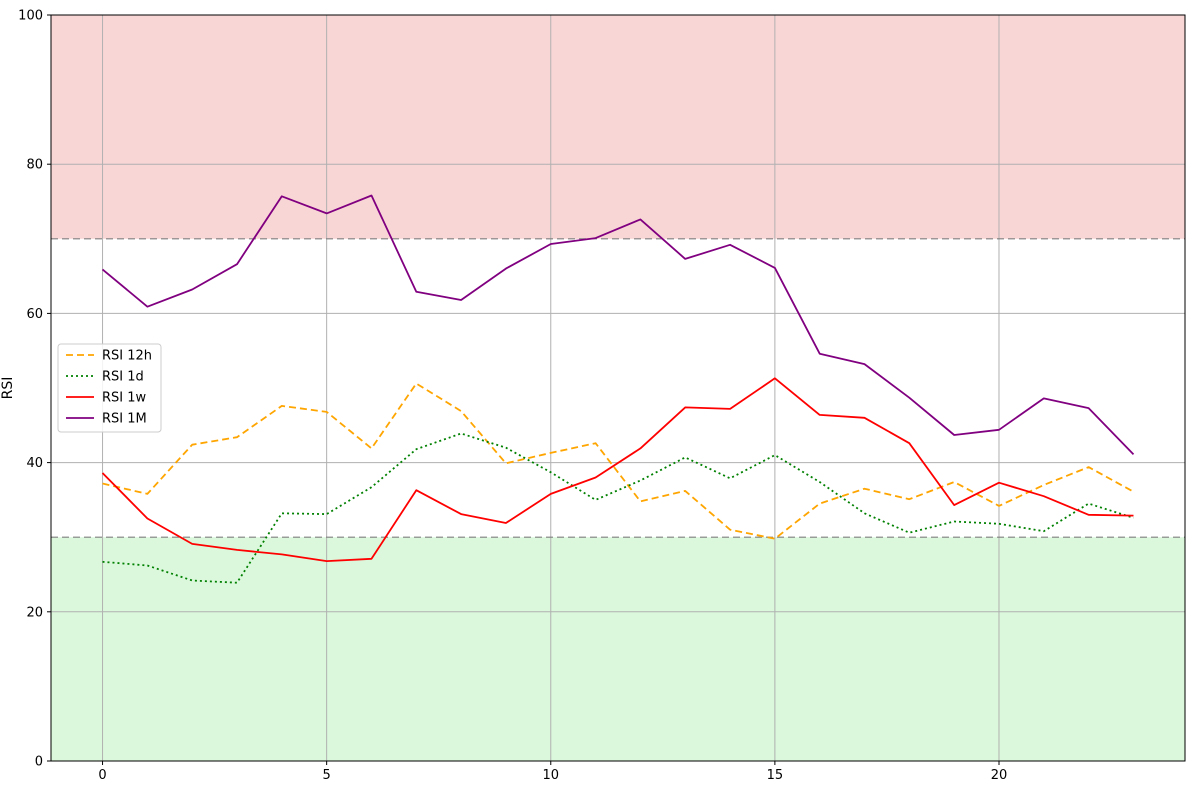  I want to click on y-tick-label: 60, so click(34, 314).